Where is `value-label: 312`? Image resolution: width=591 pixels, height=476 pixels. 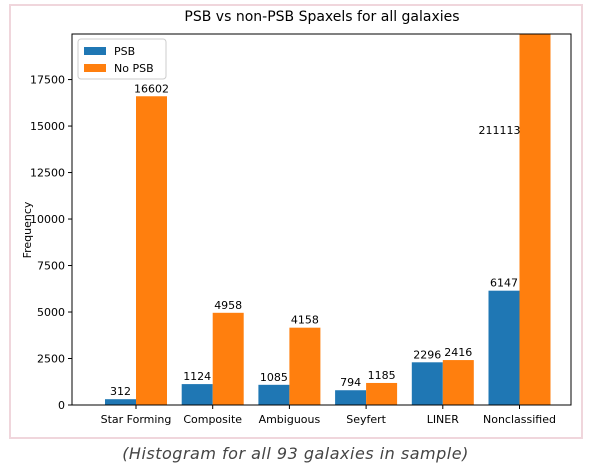
value-label: 312 is located at coordinates (120, 391).